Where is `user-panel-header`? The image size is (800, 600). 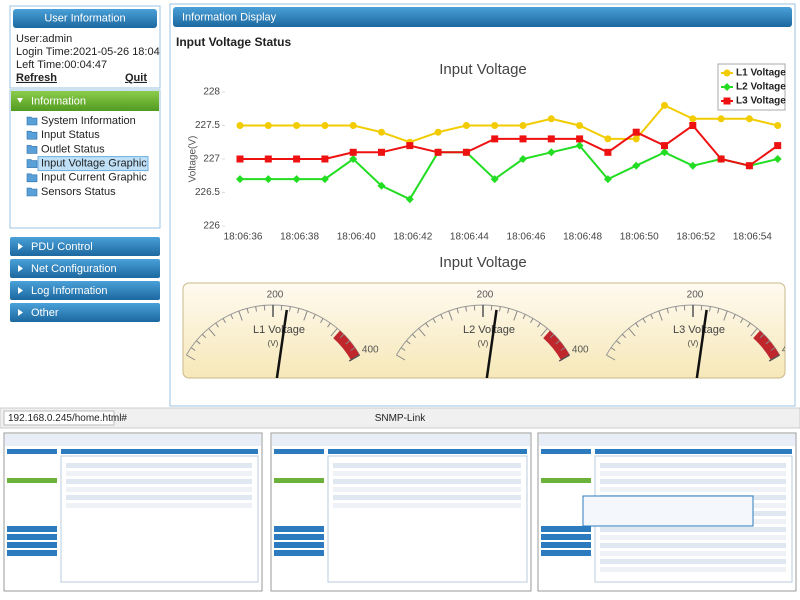
user-panel-header is located at coordinates (85, 18).